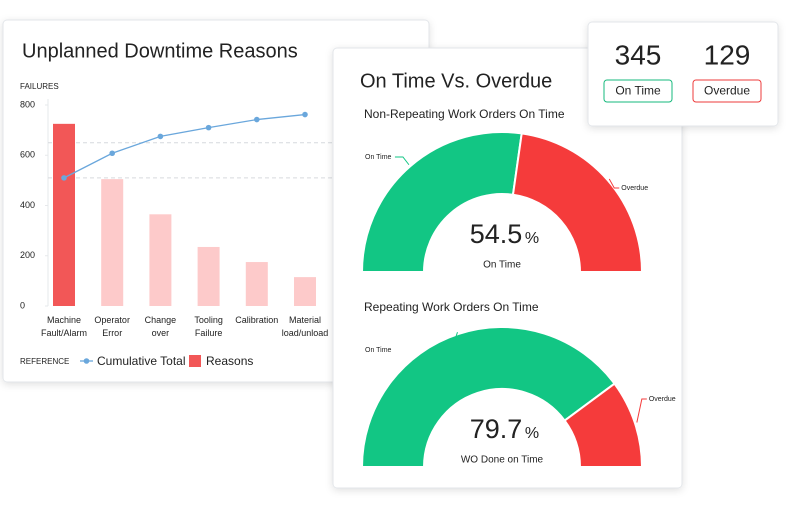  Describe the element at coordinates (727, 54) in the screenshot. I see `kpi-value: 129` at that location.